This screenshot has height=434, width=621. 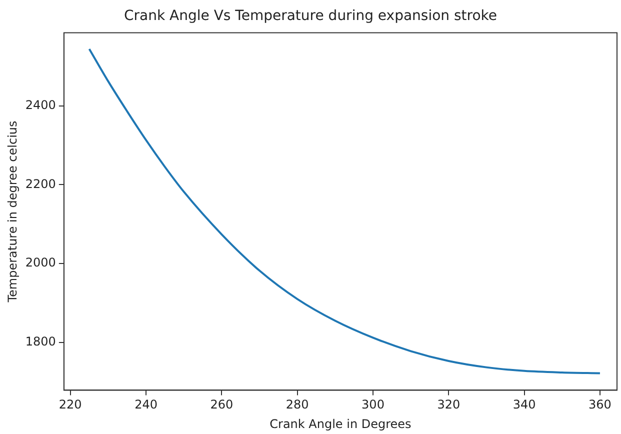 What do you see at coordinates (40, 341) in the screenshot?
I see `y-tick-label: 1800` at bounding box center [40, 341].